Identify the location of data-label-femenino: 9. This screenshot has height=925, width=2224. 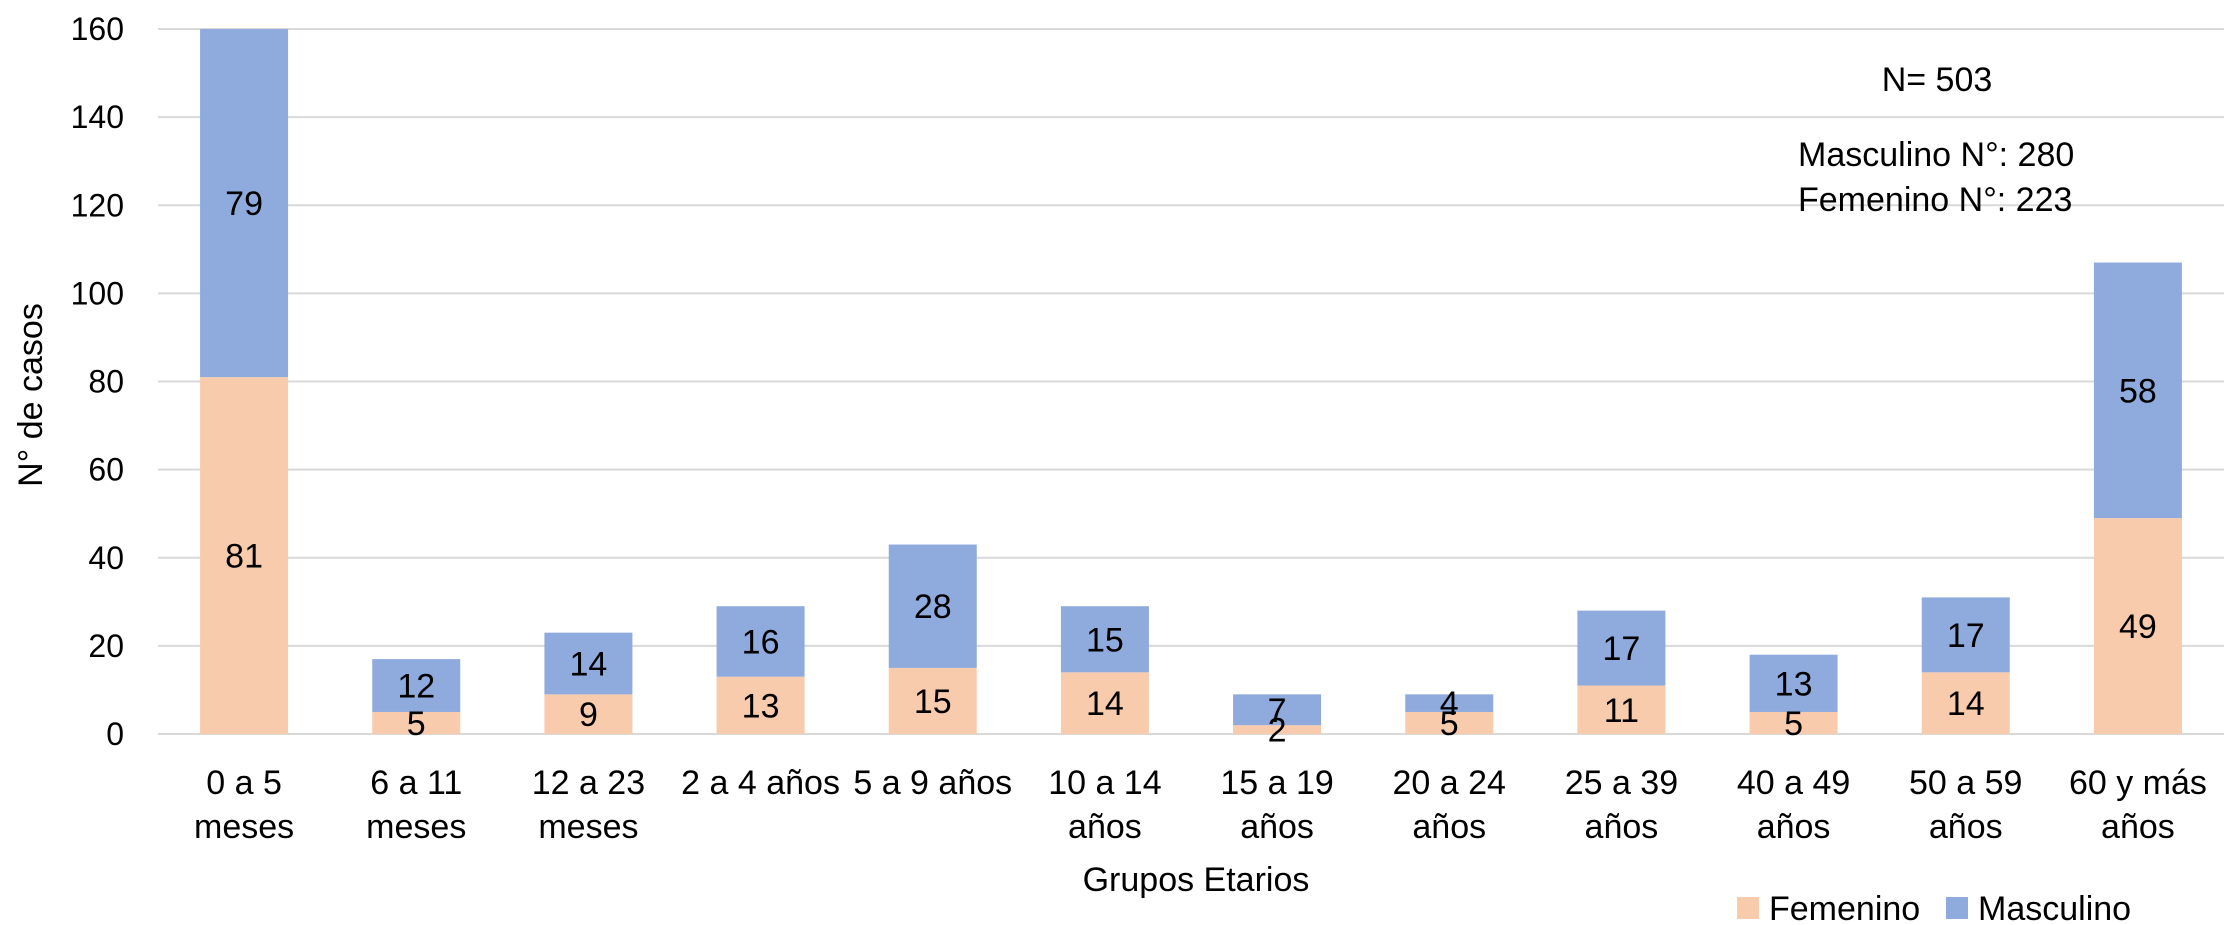
(588, 715).